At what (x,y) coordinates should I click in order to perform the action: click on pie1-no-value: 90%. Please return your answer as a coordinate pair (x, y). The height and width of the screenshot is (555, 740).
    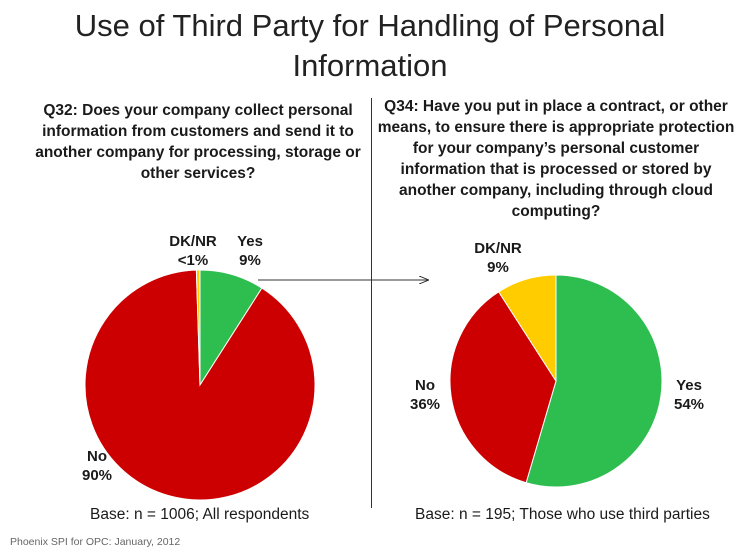
    Looking at the image, I should click on (97, 475).